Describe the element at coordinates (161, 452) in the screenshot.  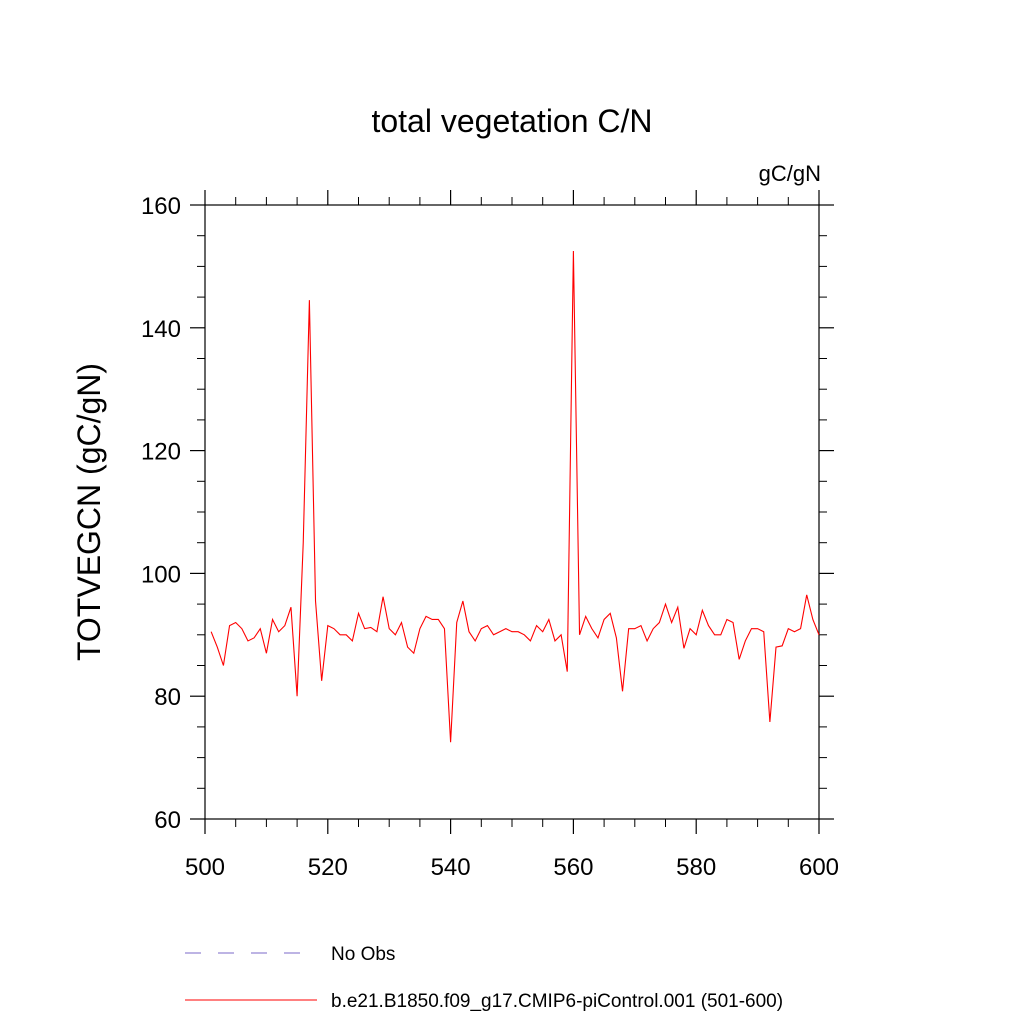
I see `y-tick-label: 120` at that location.